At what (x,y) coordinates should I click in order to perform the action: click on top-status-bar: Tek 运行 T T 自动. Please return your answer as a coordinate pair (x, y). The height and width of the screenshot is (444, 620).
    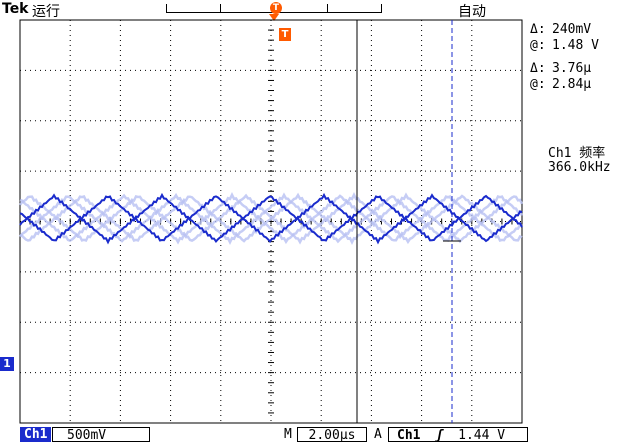
    Looking at the image, I should click on (310, 20).